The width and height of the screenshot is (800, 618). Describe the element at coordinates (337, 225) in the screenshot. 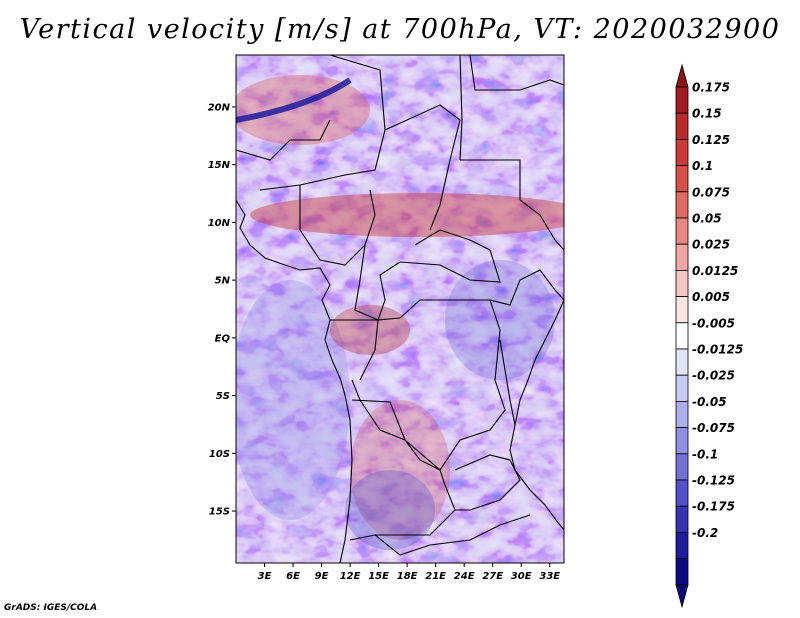

I see `nigeria-border` at that location.